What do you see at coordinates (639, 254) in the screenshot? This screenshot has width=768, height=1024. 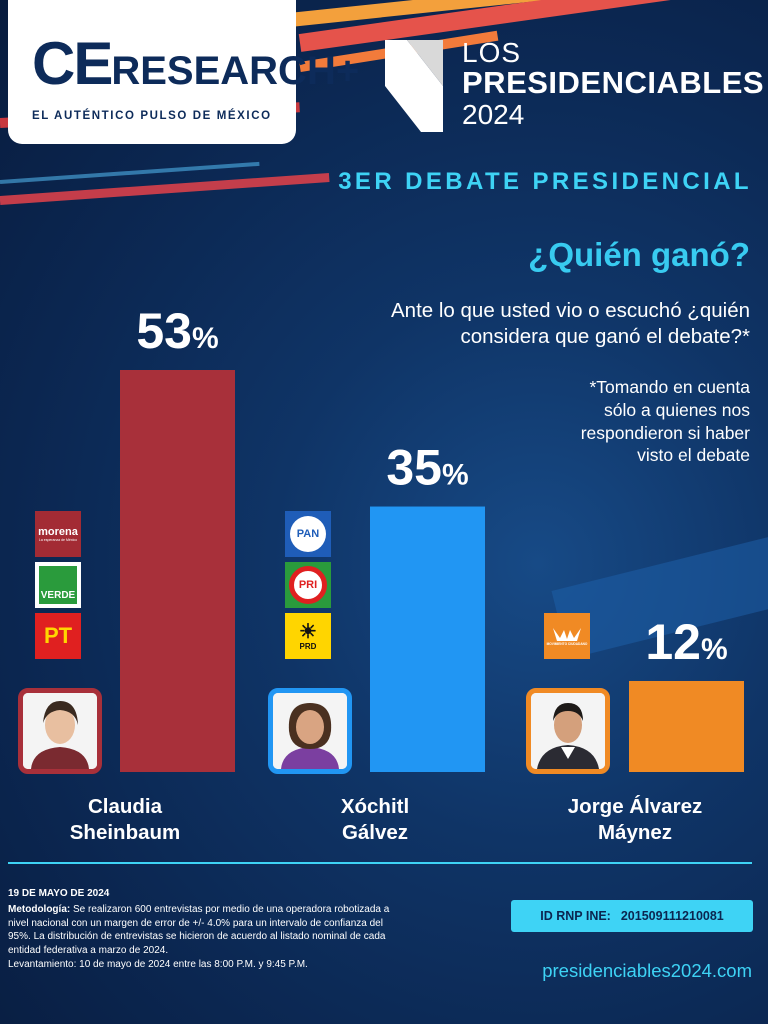 I see `question-heading: ¿Quién ganó?` at bounding box center [639, 254].